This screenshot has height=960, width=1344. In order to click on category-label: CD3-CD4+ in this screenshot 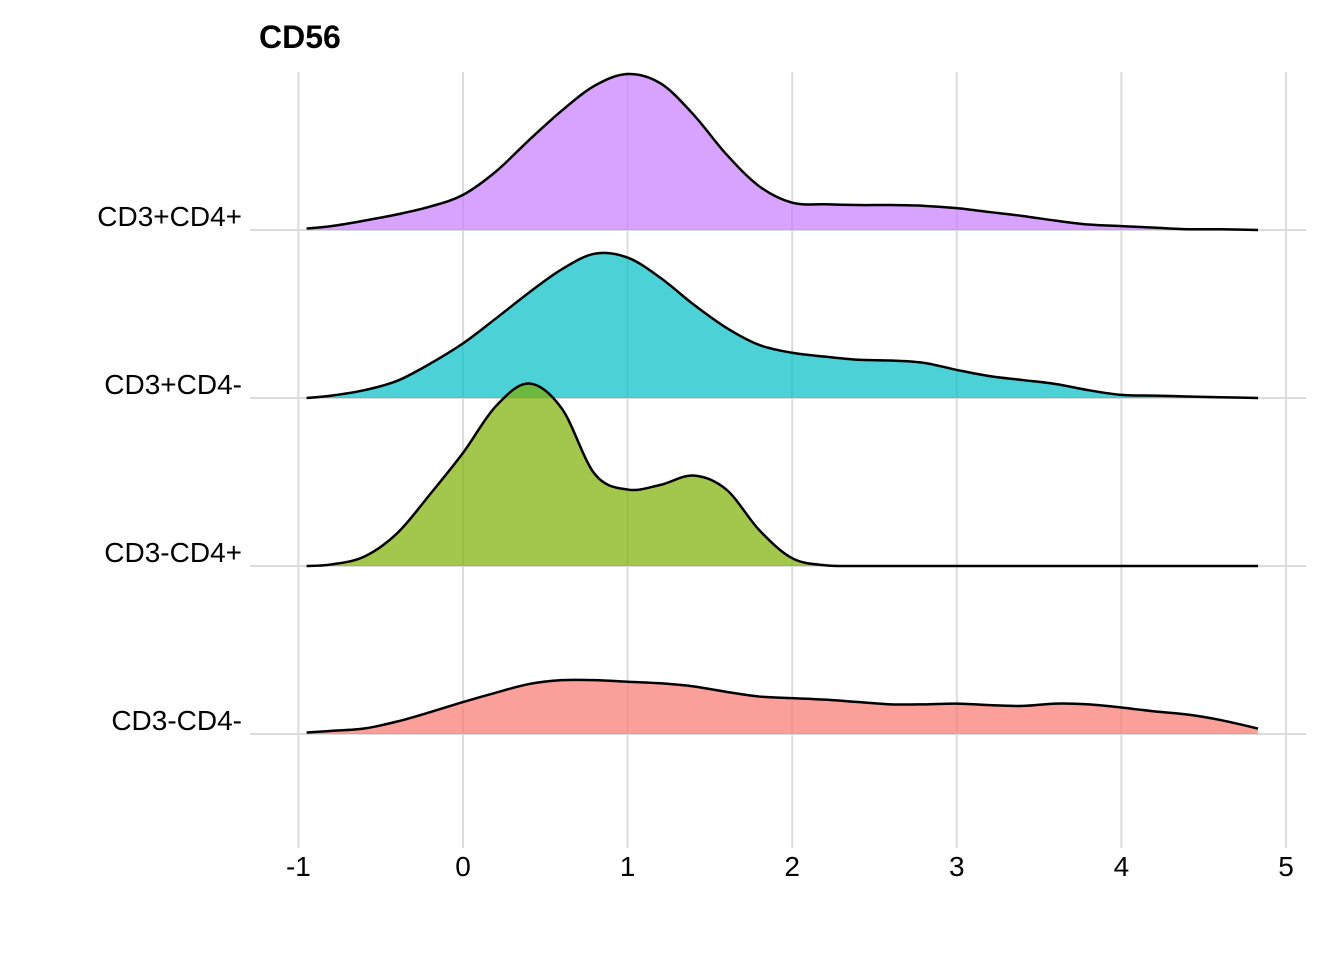, I will do `click(173, 552)`.